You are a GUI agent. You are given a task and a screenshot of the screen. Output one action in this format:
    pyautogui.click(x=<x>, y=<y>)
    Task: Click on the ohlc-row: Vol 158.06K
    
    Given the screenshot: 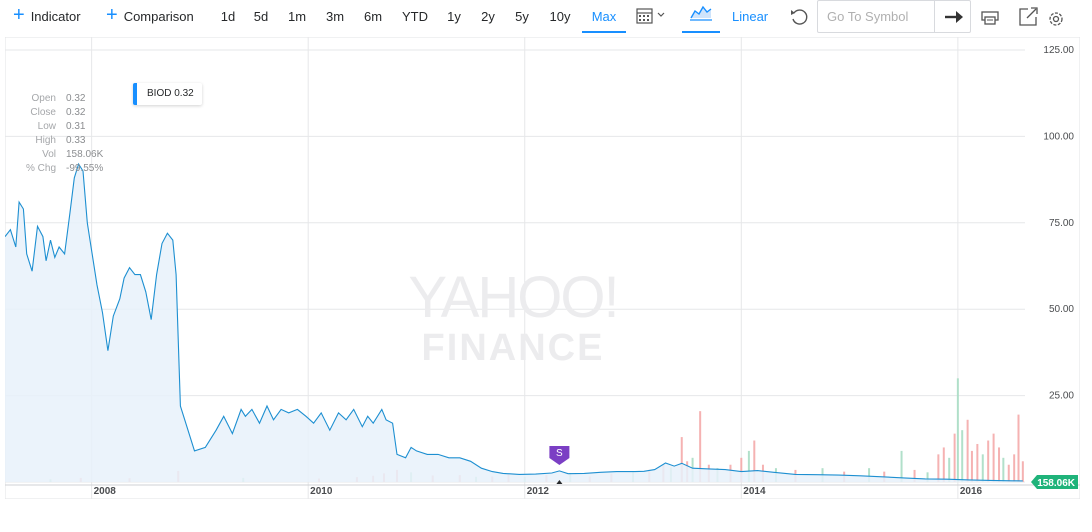 What is the action you would take?
    pyautogui.click(x=54, y=155)
    